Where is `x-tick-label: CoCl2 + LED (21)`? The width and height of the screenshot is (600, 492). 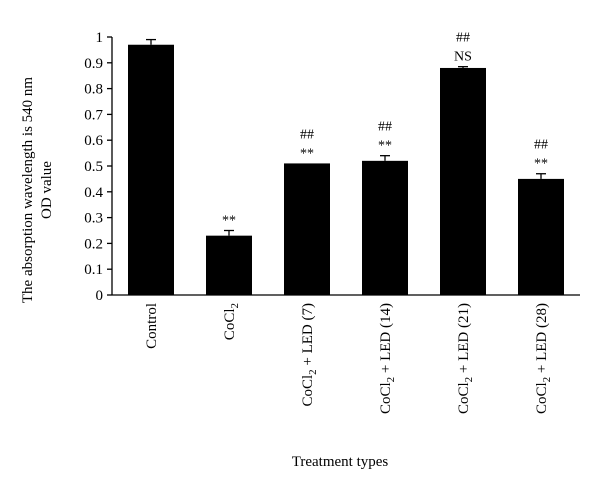 x-tick-label: CoCl2 + LED (21) is located at coordinates (465, 358).